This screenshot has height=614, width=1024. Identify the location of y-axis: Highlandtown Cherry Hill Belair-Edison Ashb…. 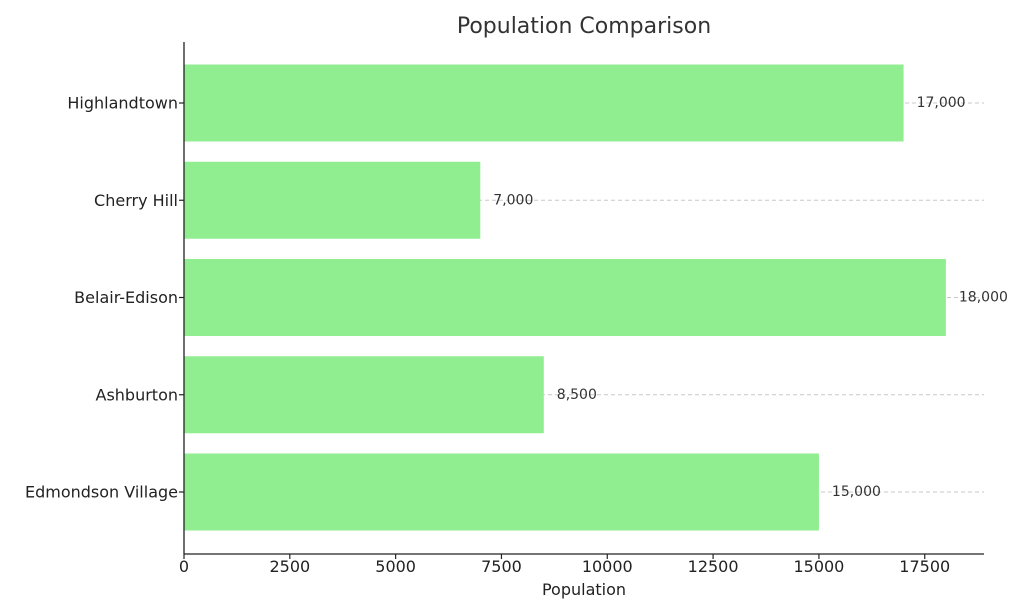
(105, 298).